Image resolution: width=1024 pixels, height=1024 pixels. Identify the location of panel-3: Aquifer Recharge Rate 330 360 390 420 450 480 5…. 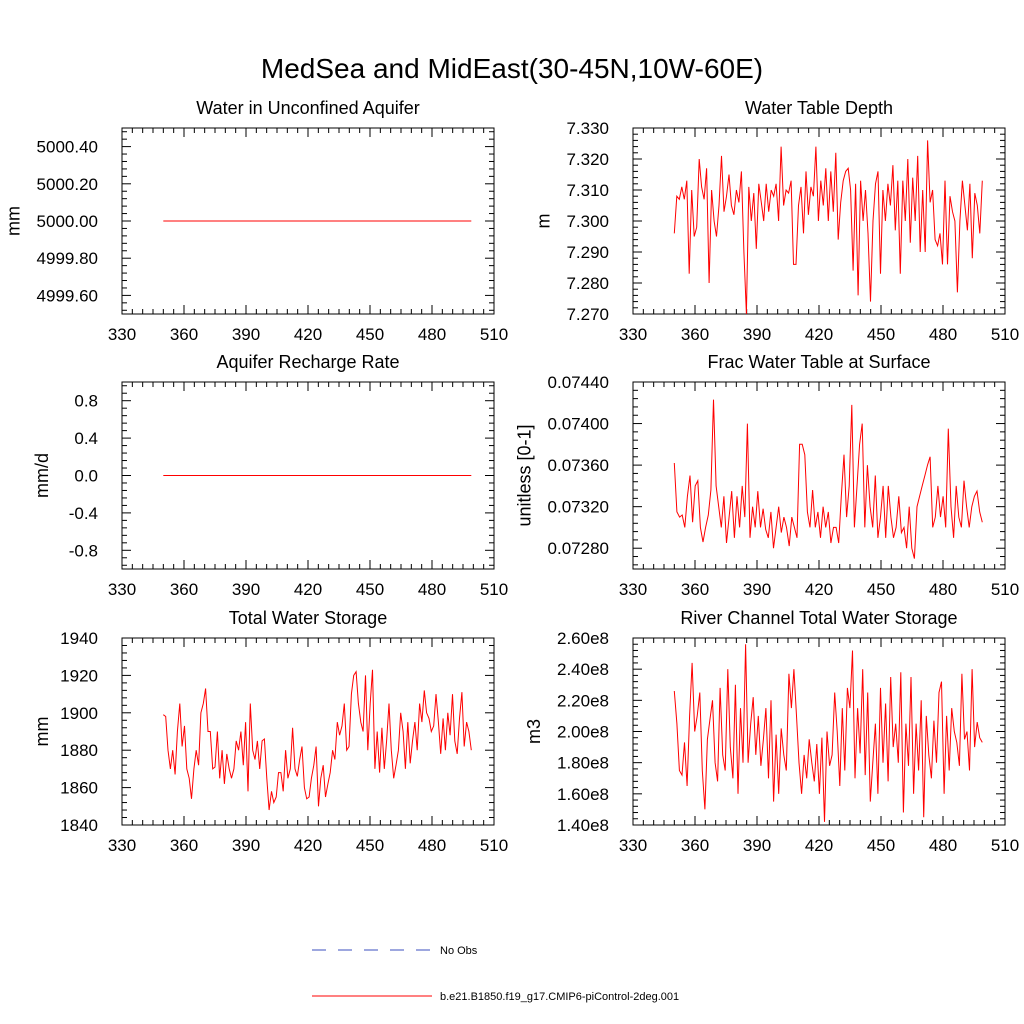
(270, 475).